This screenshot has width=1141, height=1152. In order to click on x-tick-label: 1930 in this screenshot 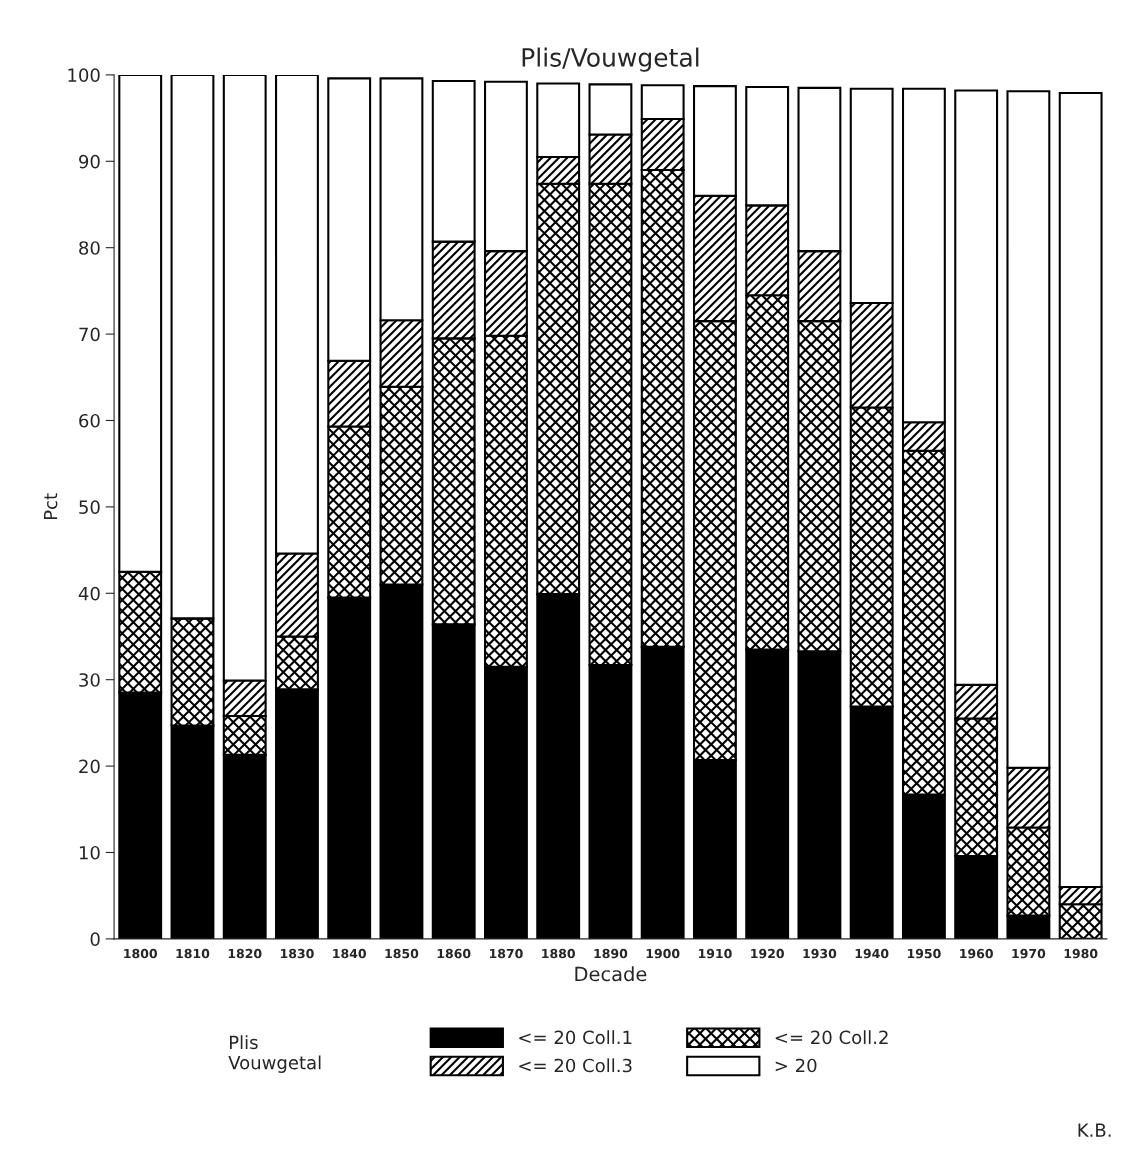, I will do `click(820, 953)`.